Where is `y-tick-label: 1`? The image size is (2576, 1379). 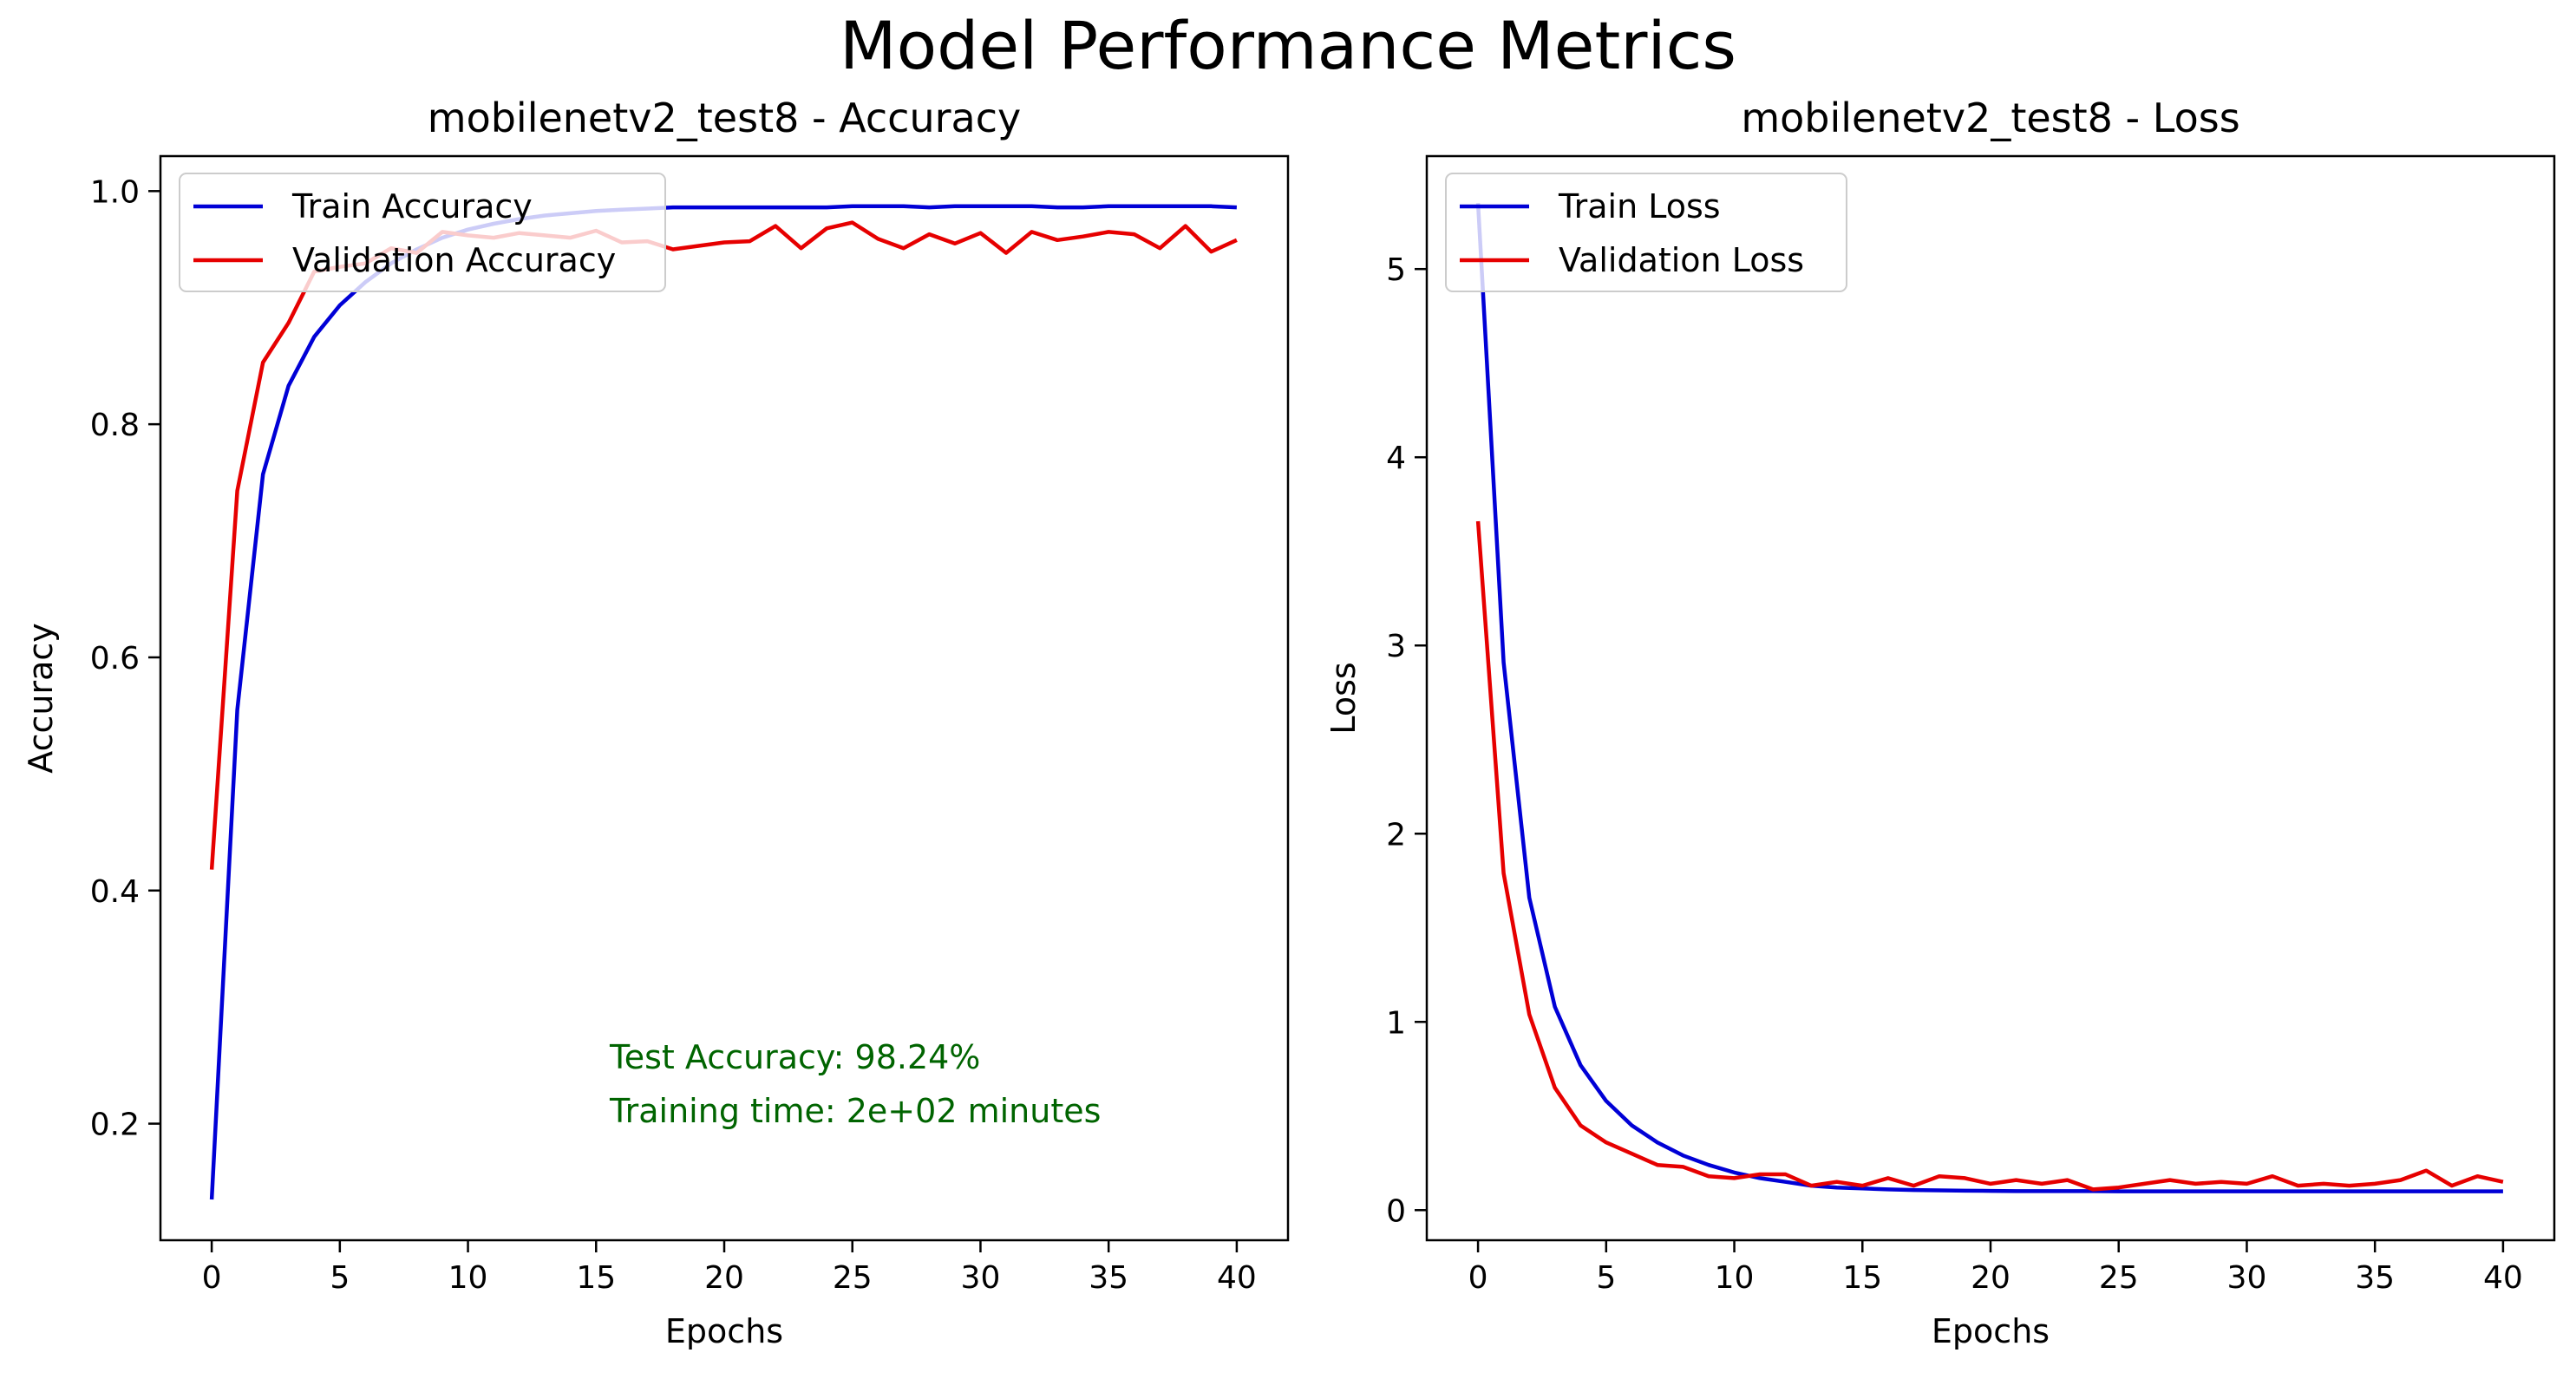
y-tick-label: 1 is located at coordinates (1396, 1023).